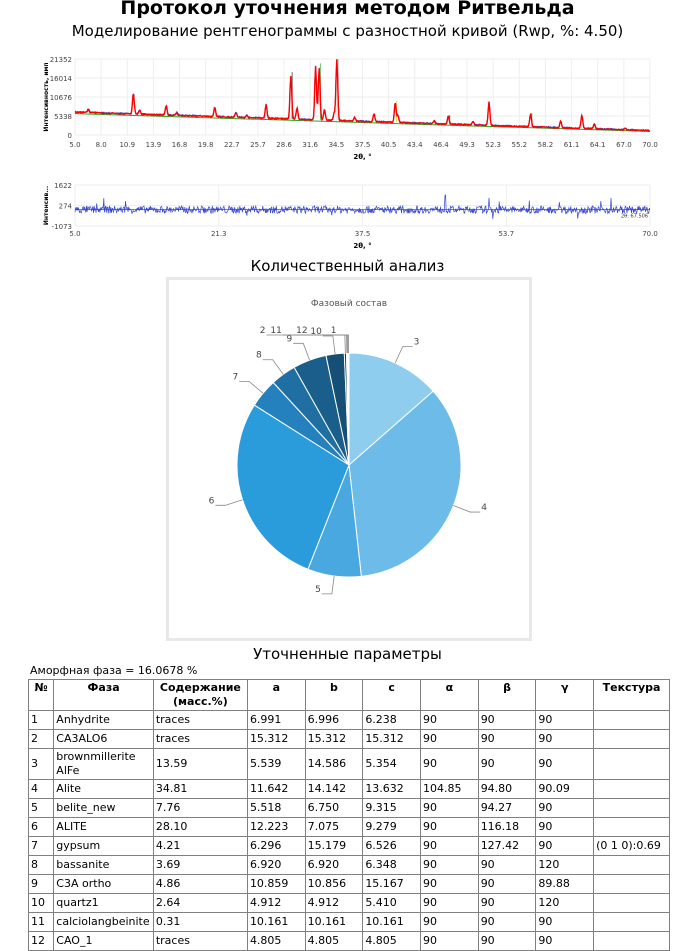  Describe the element at coordinates (493, 145) in the screenshot. I see `x-tick-label: 52.3` at that location.